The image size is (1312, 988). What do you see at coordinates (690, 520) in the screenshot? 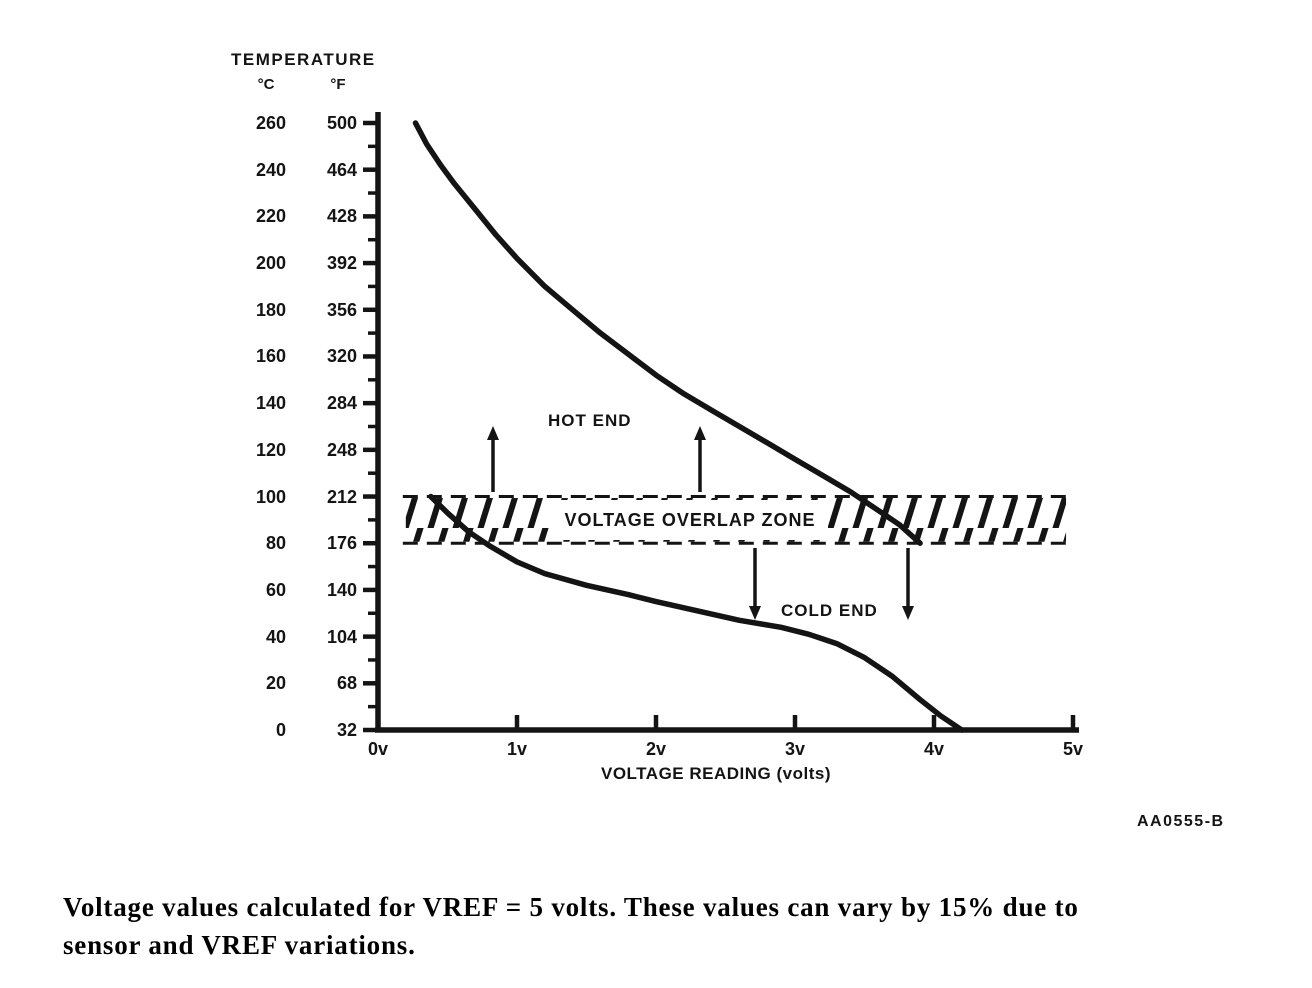
I see `voltage-overlap-zone-label: VOLTAGE OVERLAP ZONE` at bounding box center [690, 520].